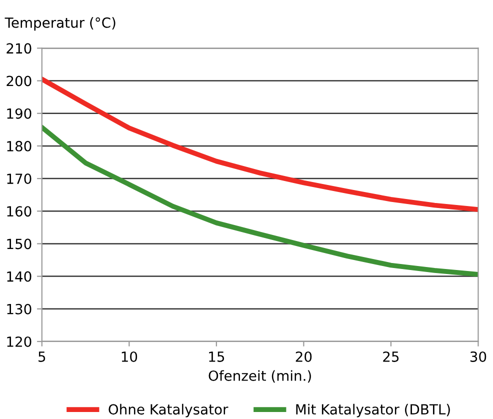 This screenshot has width=493, height=419. I want to click on y-tick-label: 180, so click(19, 146).